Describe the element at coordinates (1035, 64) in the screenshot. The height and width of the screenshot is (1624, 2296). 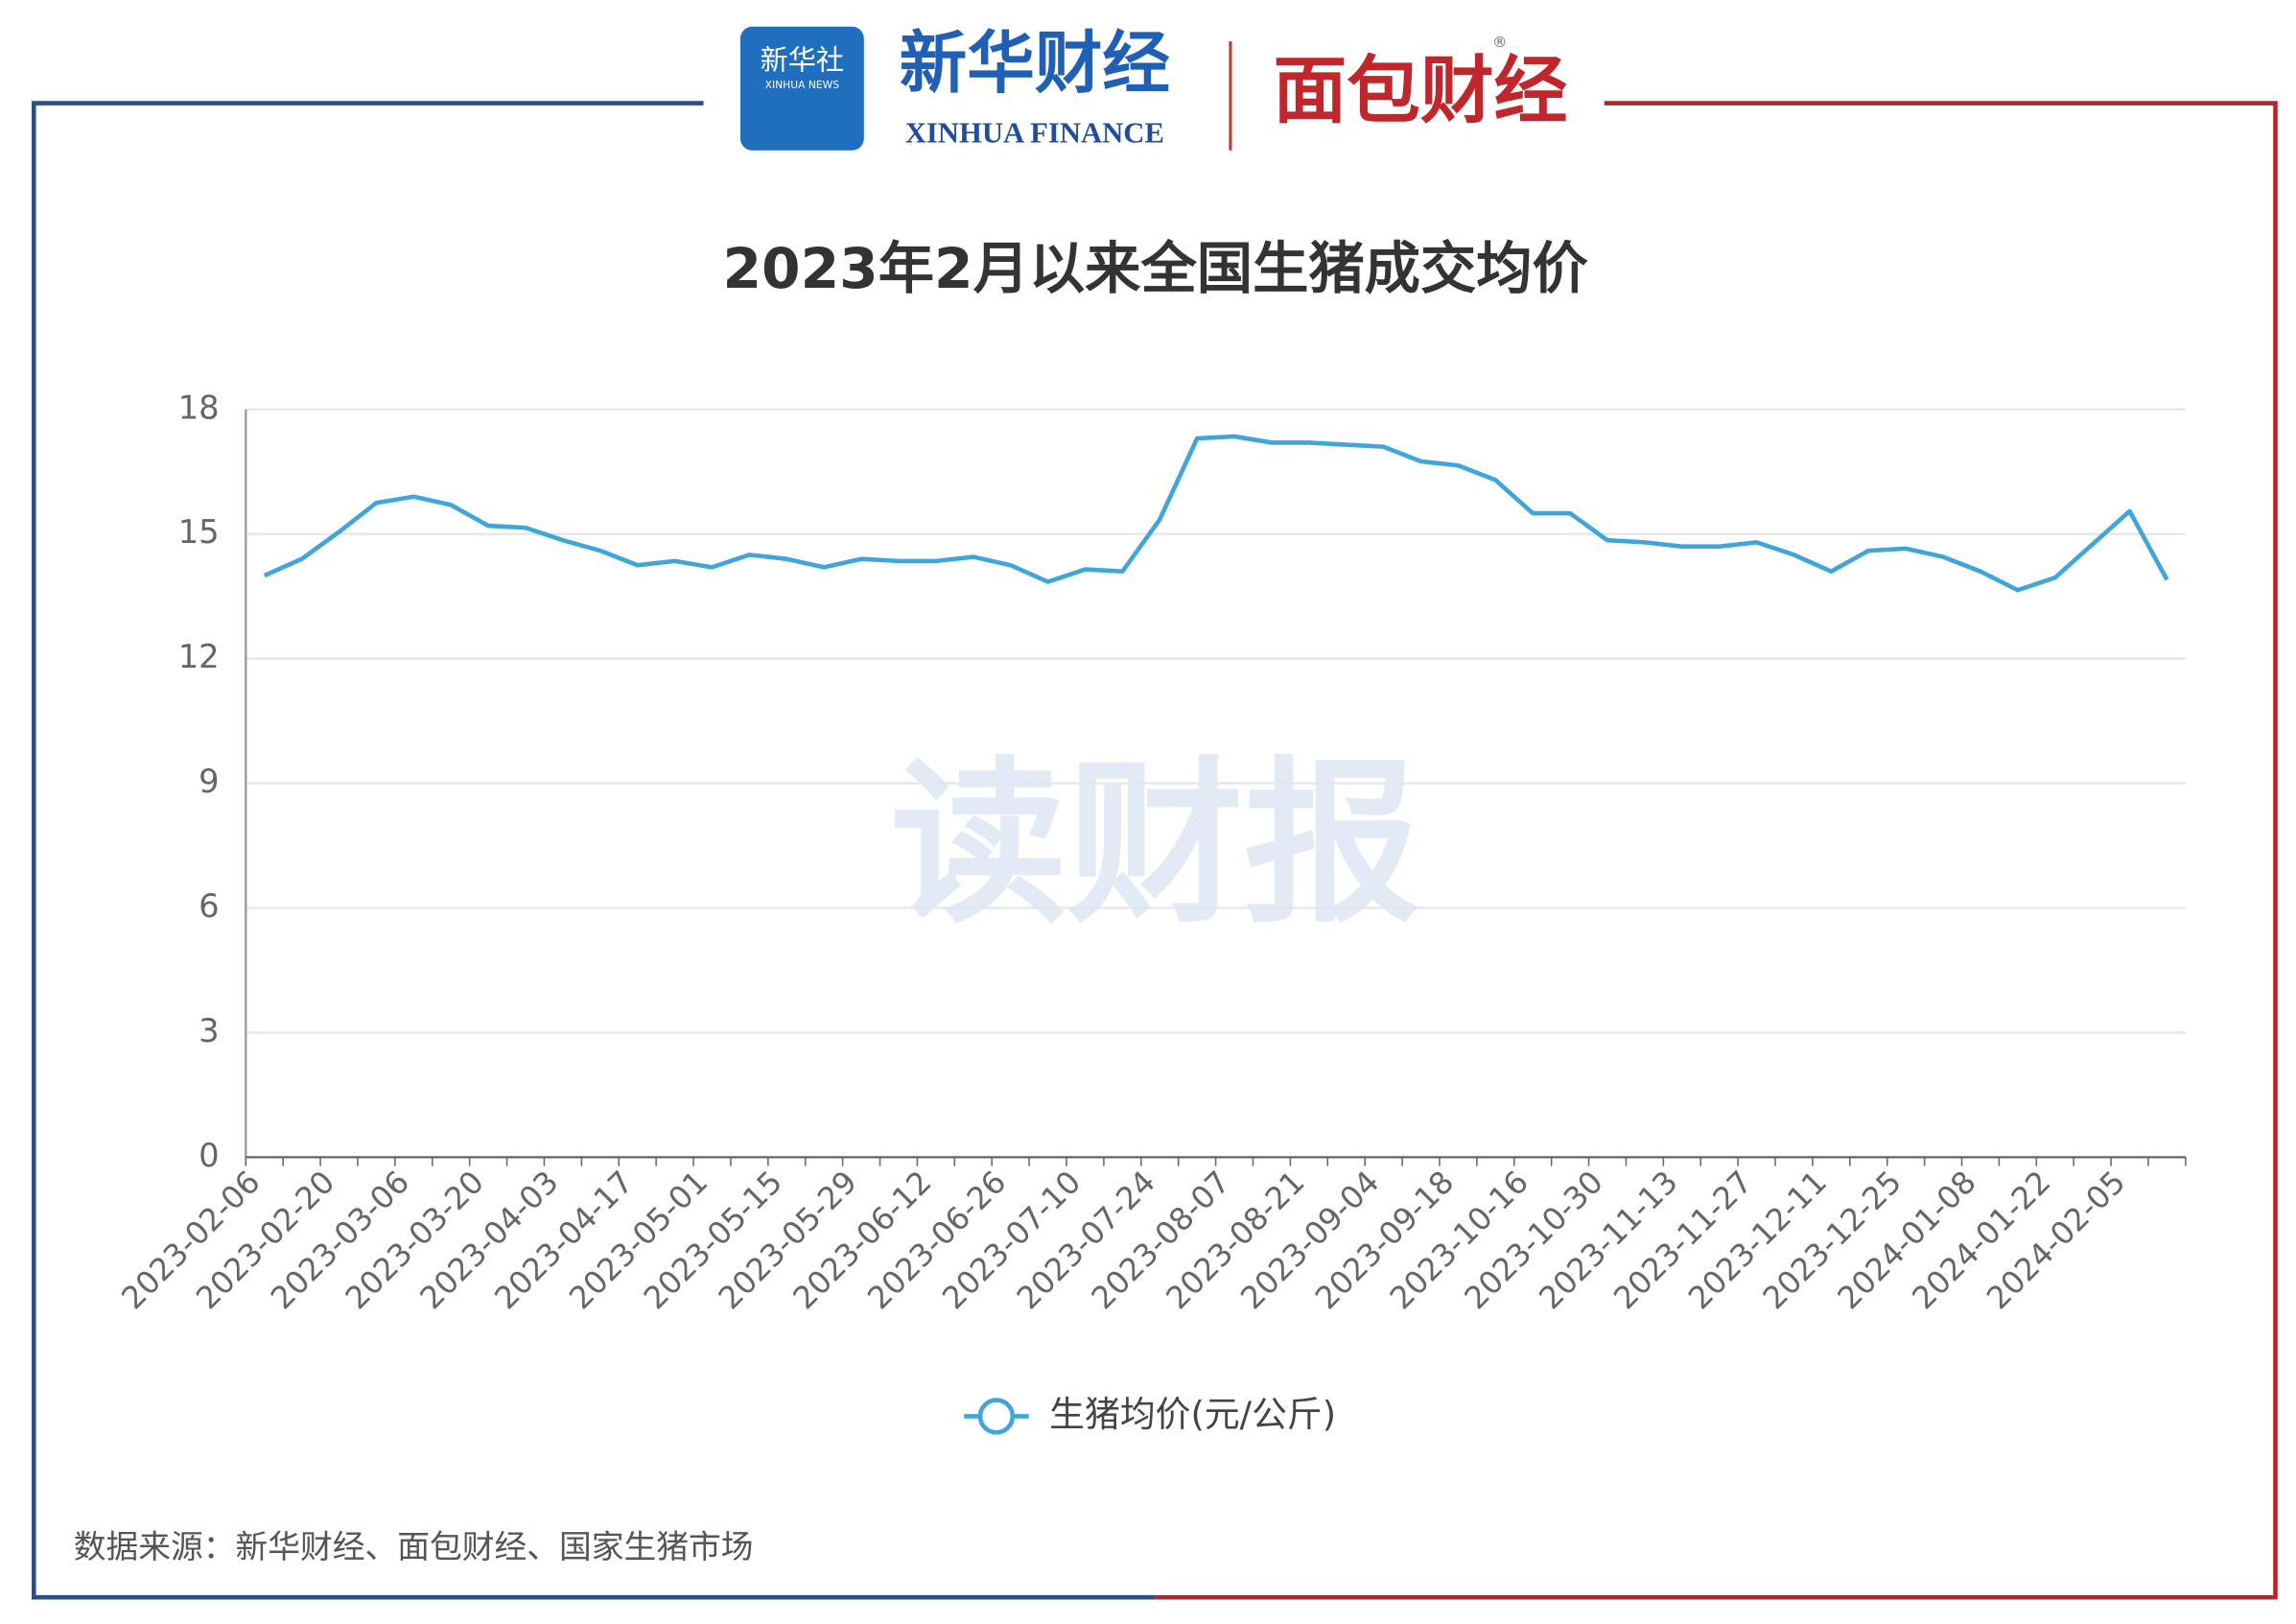
I see `logo-text: 新华财经` at that location.